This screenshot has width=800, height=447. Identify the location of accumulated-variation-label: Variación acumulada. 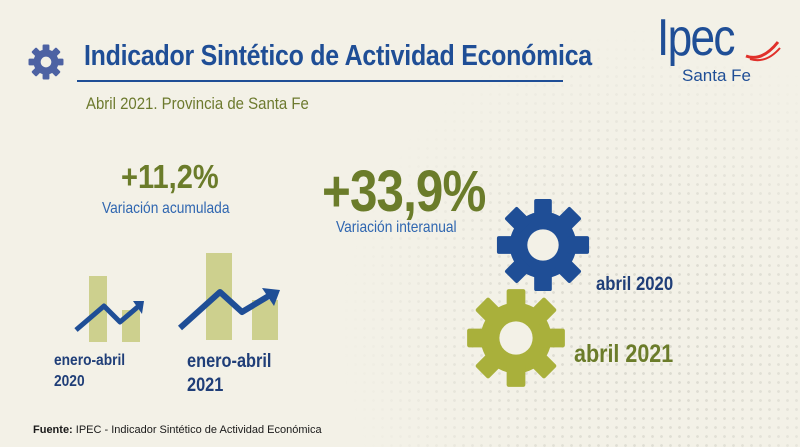
(166, 208).